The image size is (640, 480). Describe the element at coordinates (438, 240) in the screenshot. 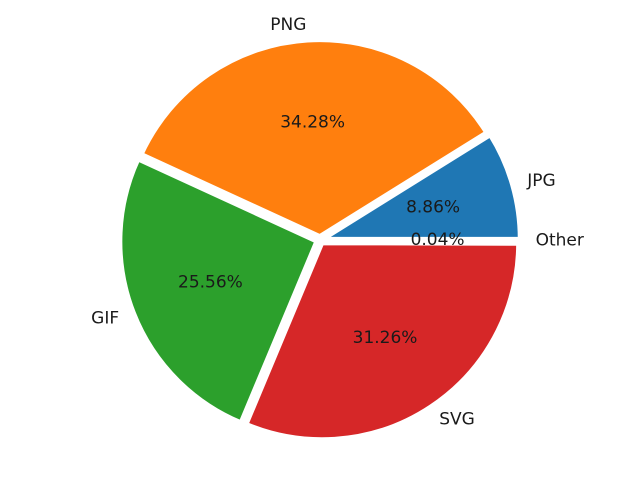

I see `slice-percent-other: 0.04%` at that location.